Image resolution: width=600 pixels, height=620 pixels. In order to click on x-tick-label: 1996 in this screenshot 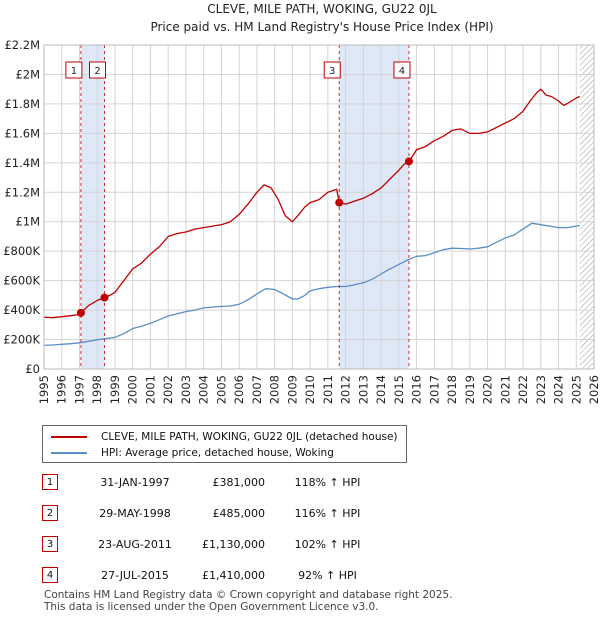, I will do `click(62, 389)`.